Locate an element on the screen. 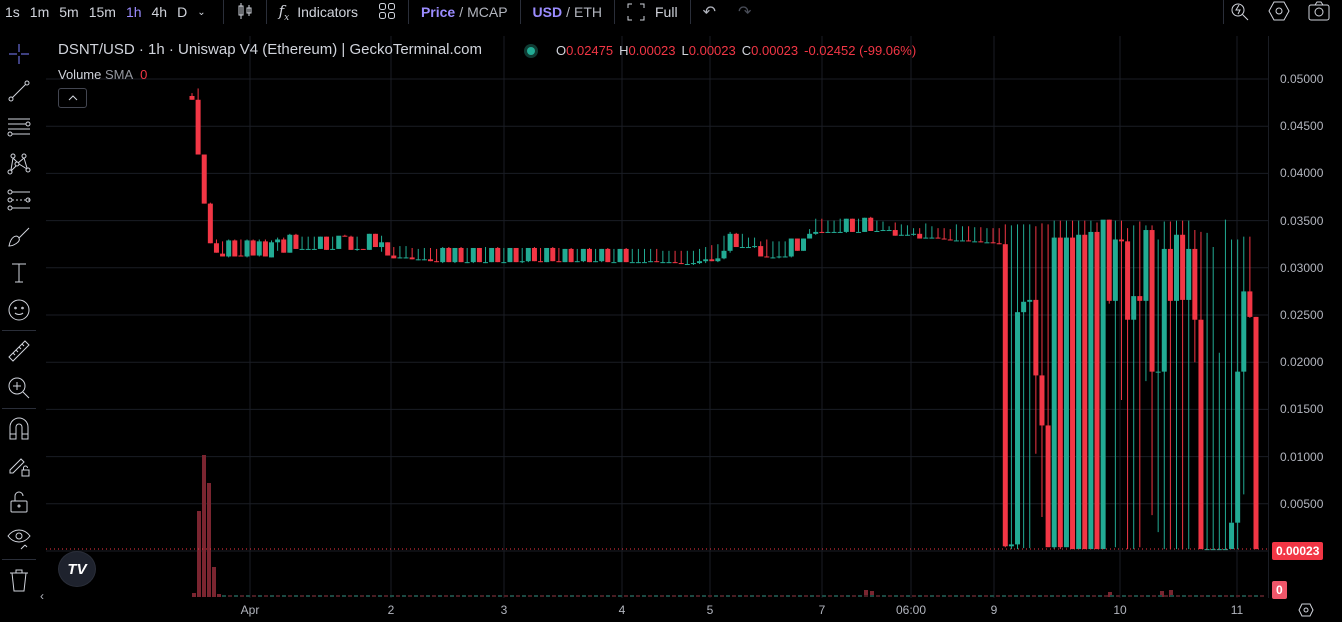 This screenshot has width=1342, height=622. tf-D: D is located at coordinates (182, 12).